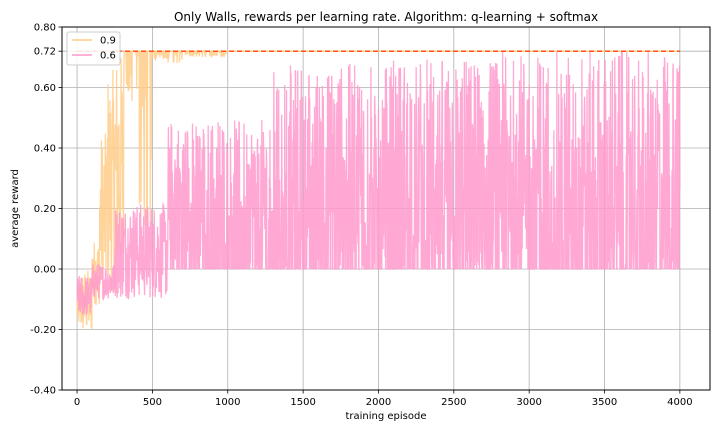  Describe the element at coordinates (302, 402) in the screenshot. I see `x-tick-label: 1500` at that location.